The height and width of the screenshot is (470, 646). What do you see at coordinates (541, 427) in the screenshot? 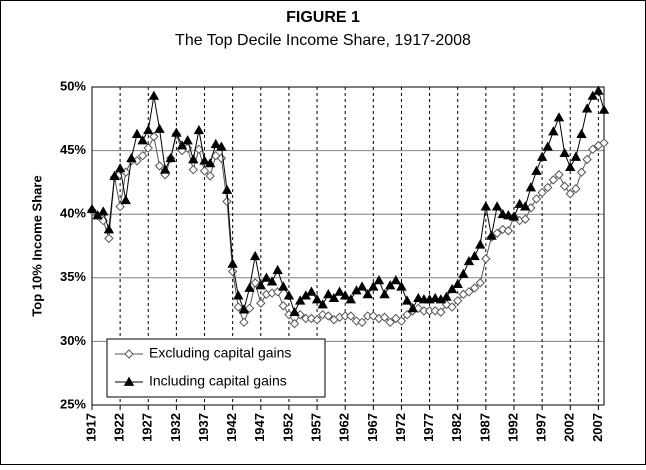
I see `x-tick-label: 1997` at bounding box center [541, 427].